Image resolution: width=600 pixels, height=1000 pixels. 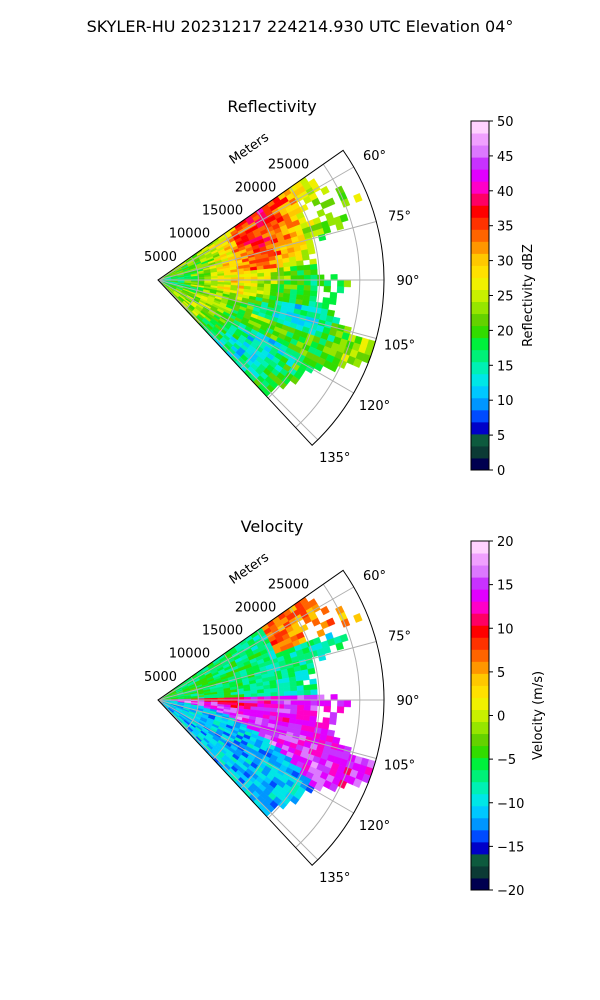 What do you see at coordinates (334, 878) in the screenshot?
I see `angle-tick-label: 135°` at bounding box center [334, 878].